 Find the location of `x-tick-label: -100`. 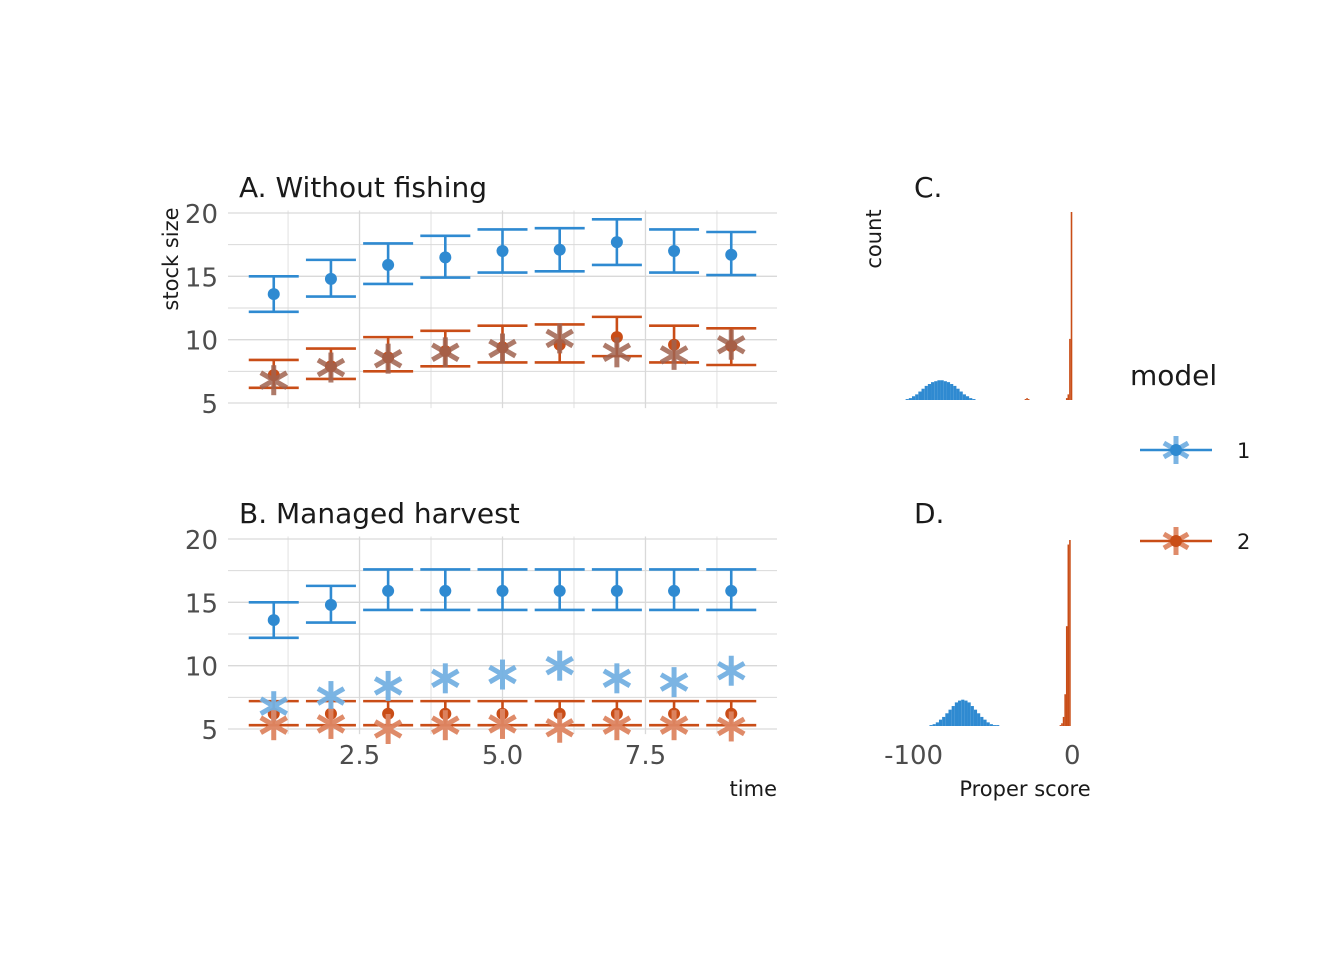

x-tick-label: -100 is located at coordinates (913, 756).